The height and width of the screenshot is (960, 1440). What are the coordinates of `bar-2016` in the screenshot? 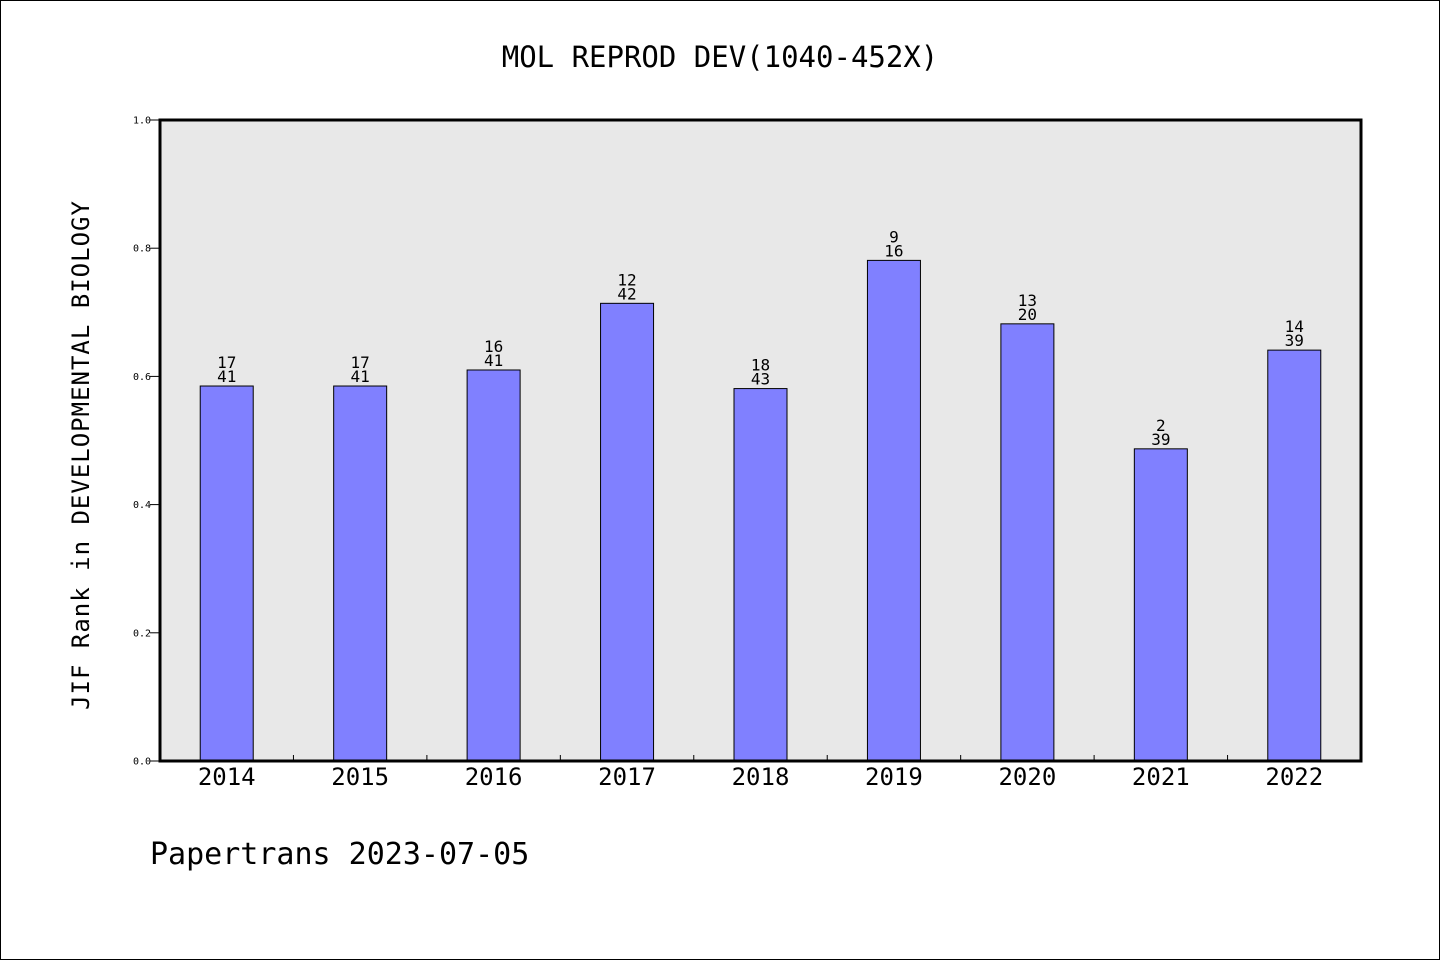 It's located at (493, 565).